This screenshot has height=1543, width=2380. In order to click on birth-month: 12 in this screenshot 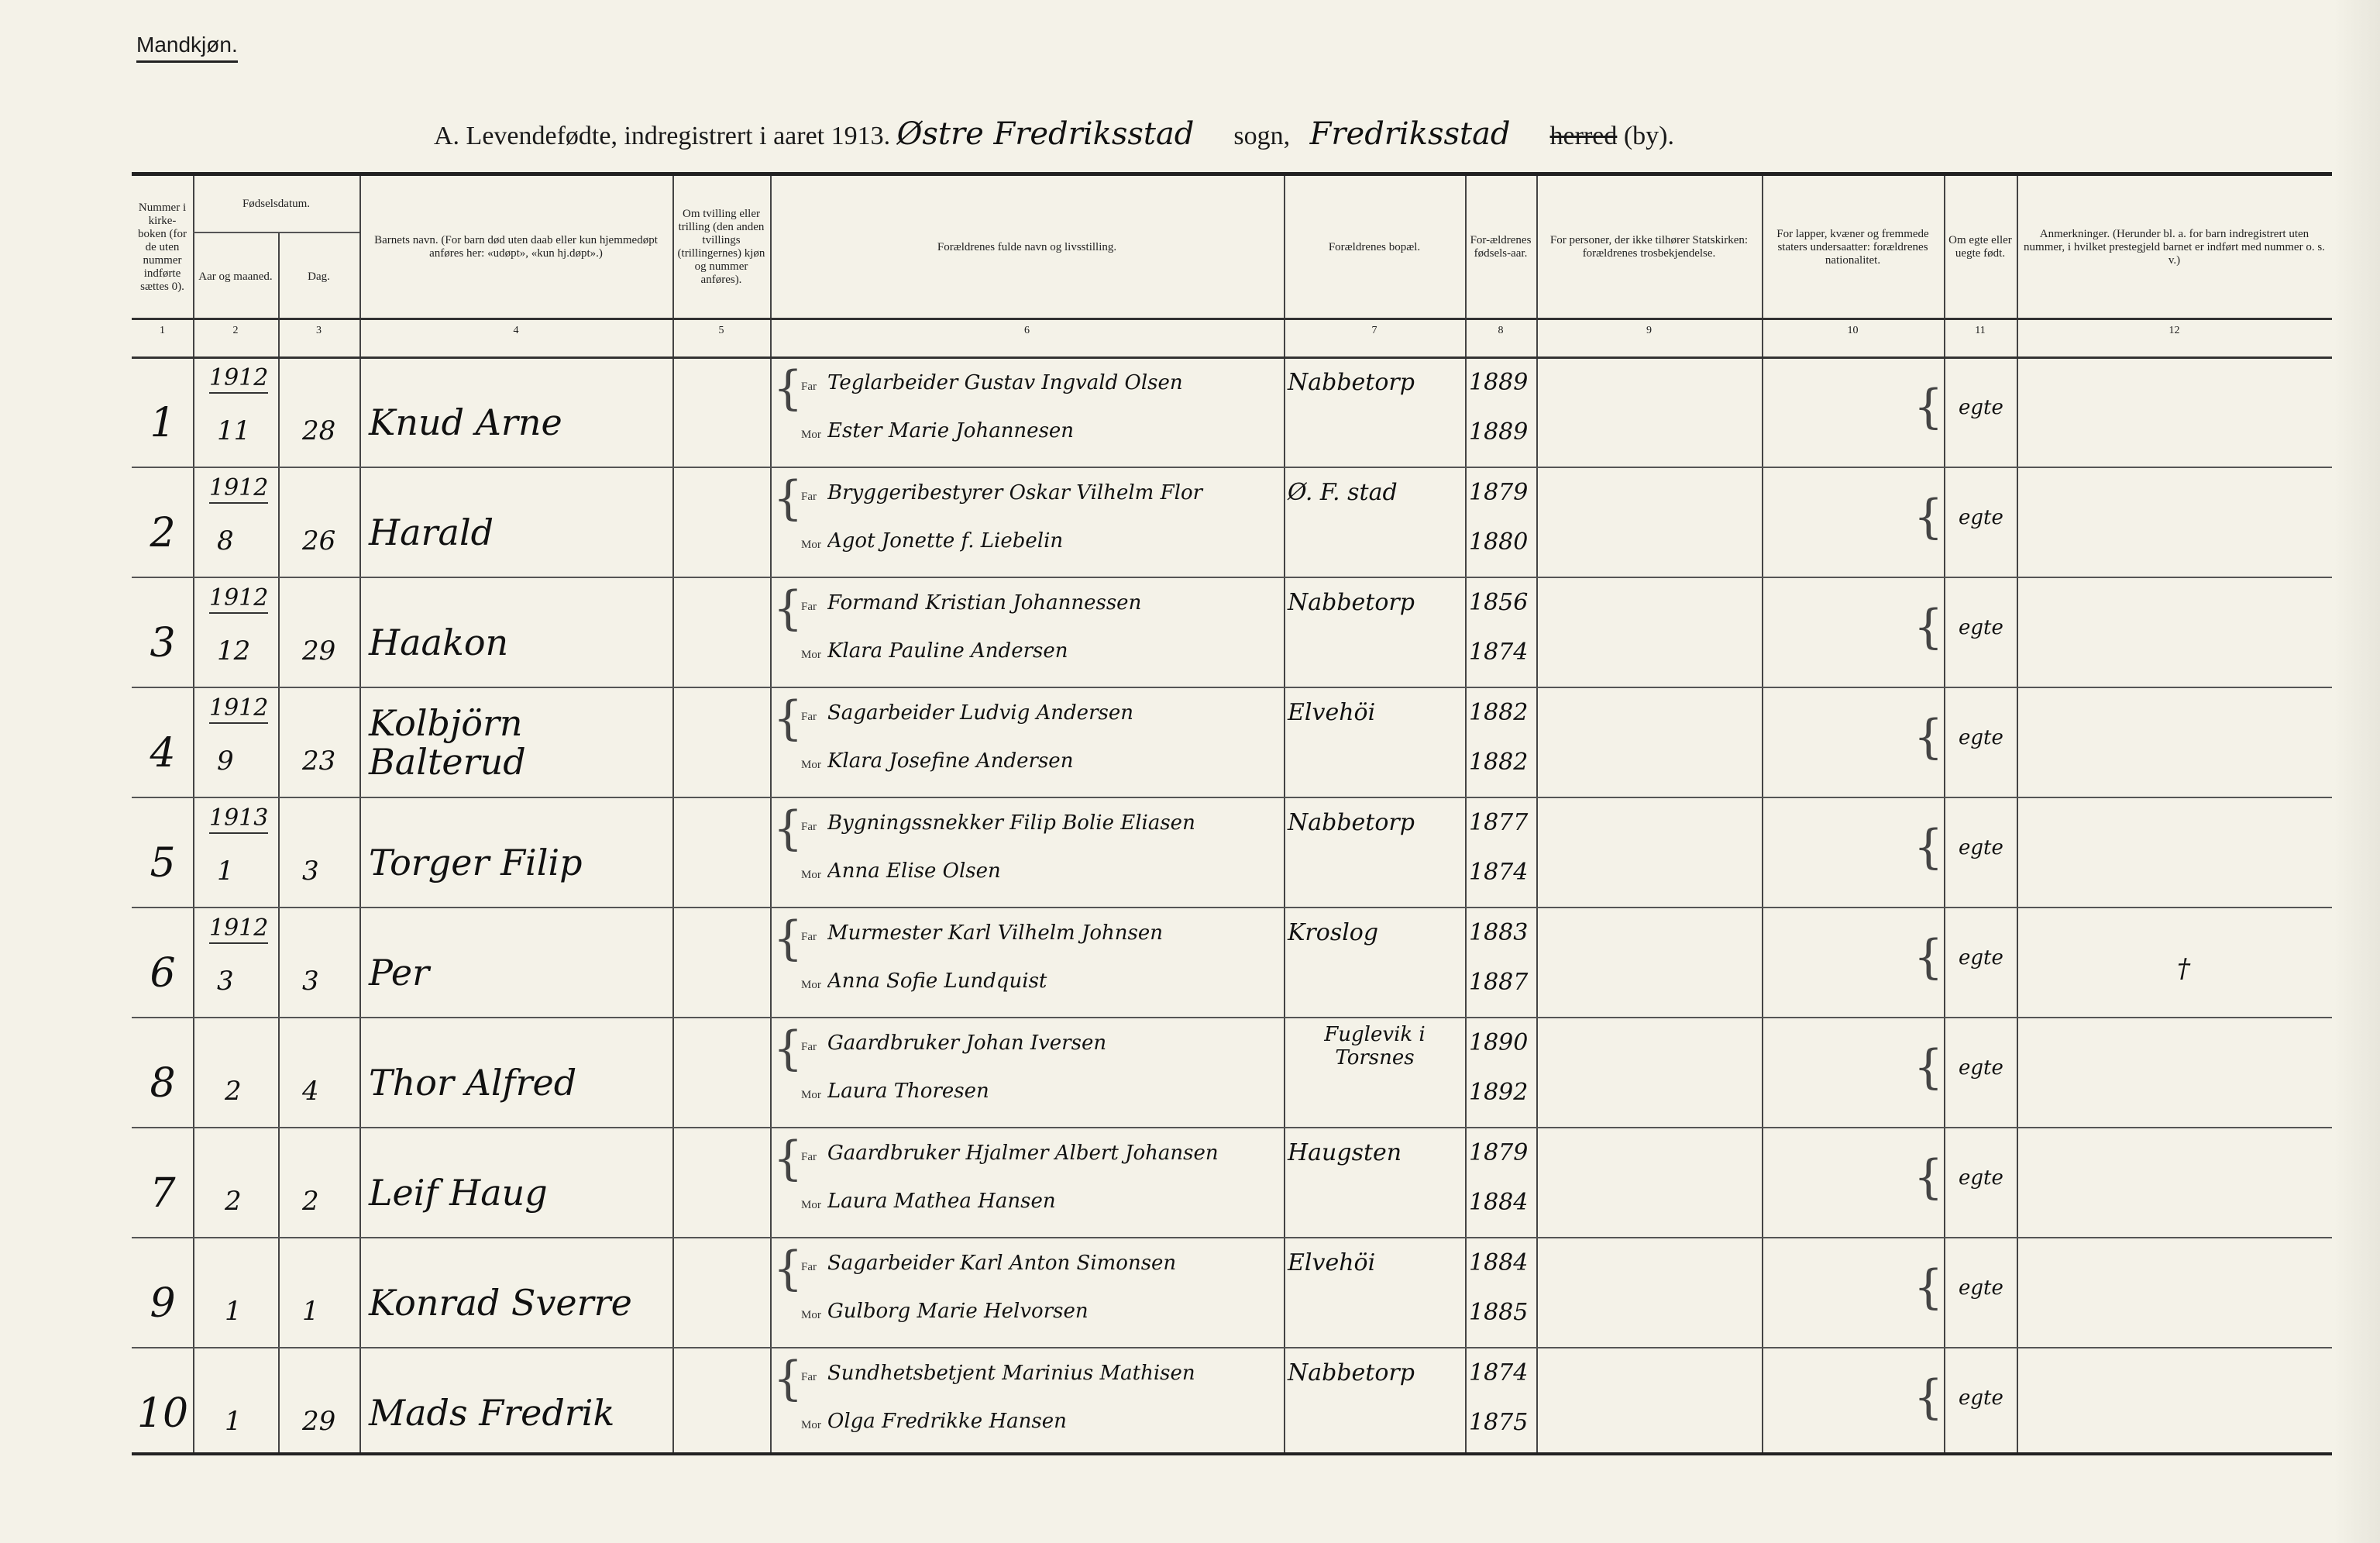, I will do `click(234, 650)`.